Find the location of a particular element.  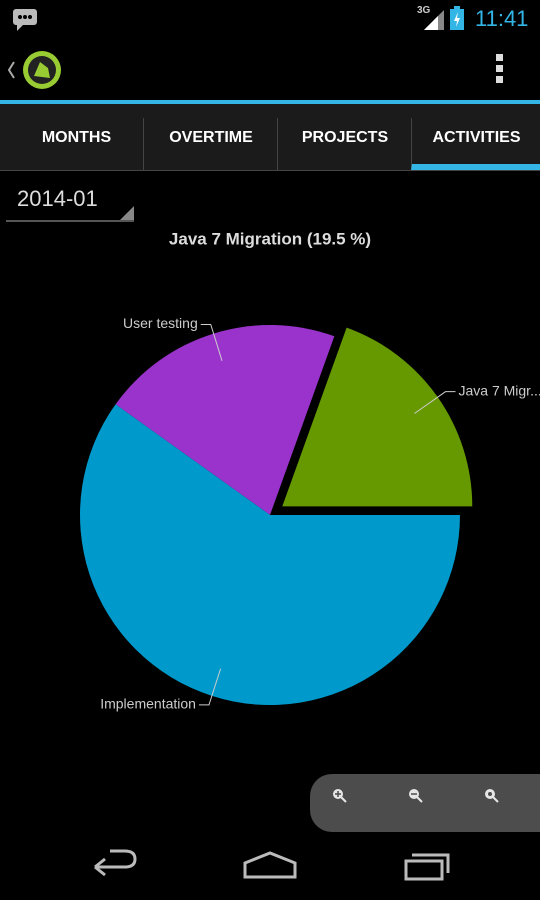

action-bar is located at coordinates (270, 68).